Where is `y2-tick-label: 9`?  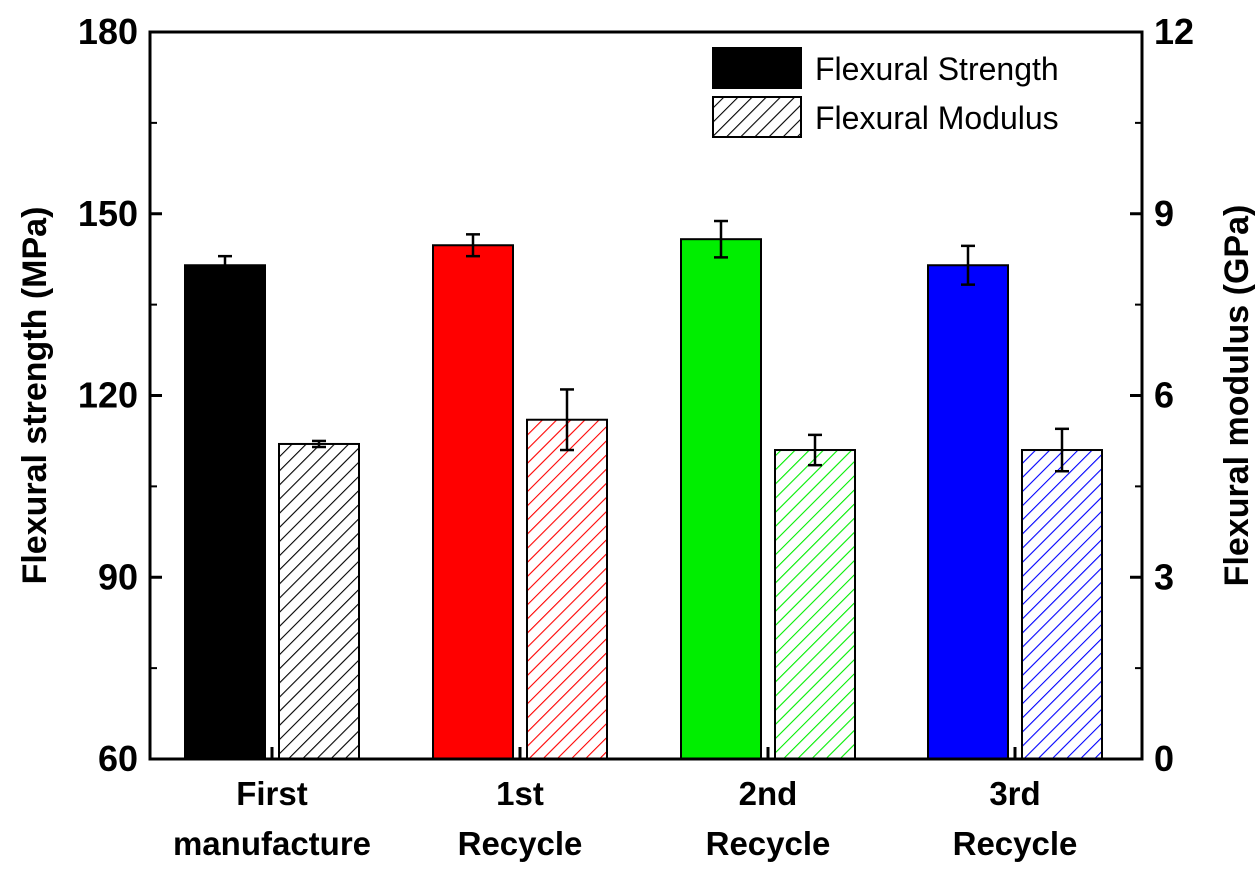
y2-tick-label: 9 is located at coordinates (1164, 213).